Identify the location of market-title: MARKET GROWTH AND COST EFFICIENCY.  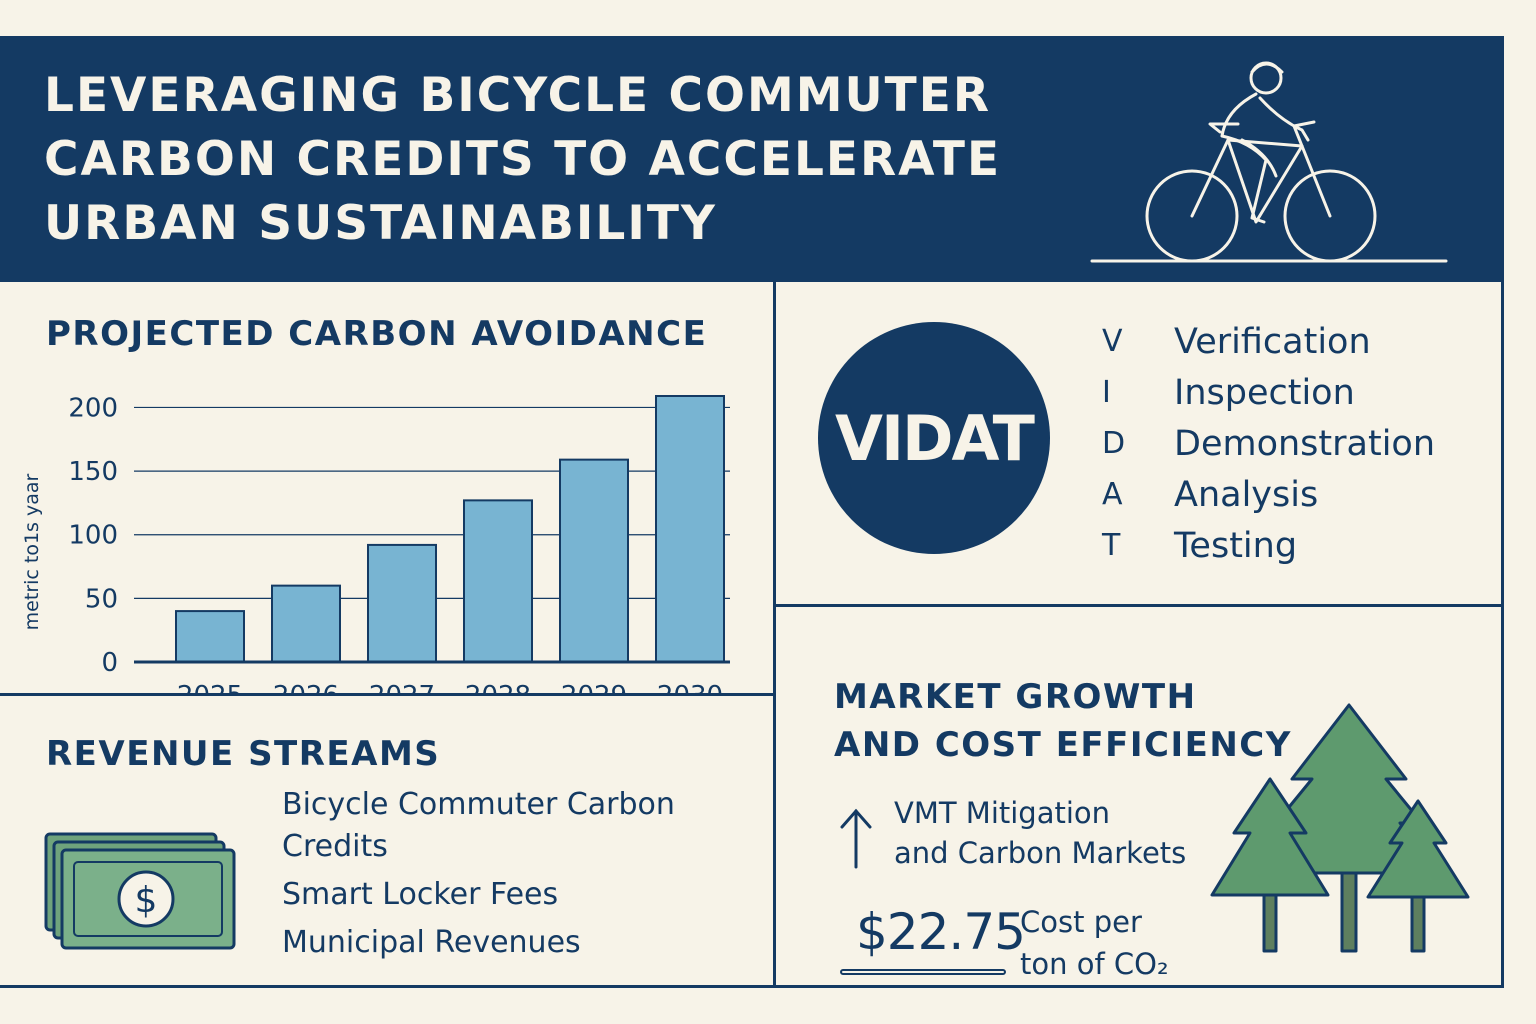
(1063, 721).